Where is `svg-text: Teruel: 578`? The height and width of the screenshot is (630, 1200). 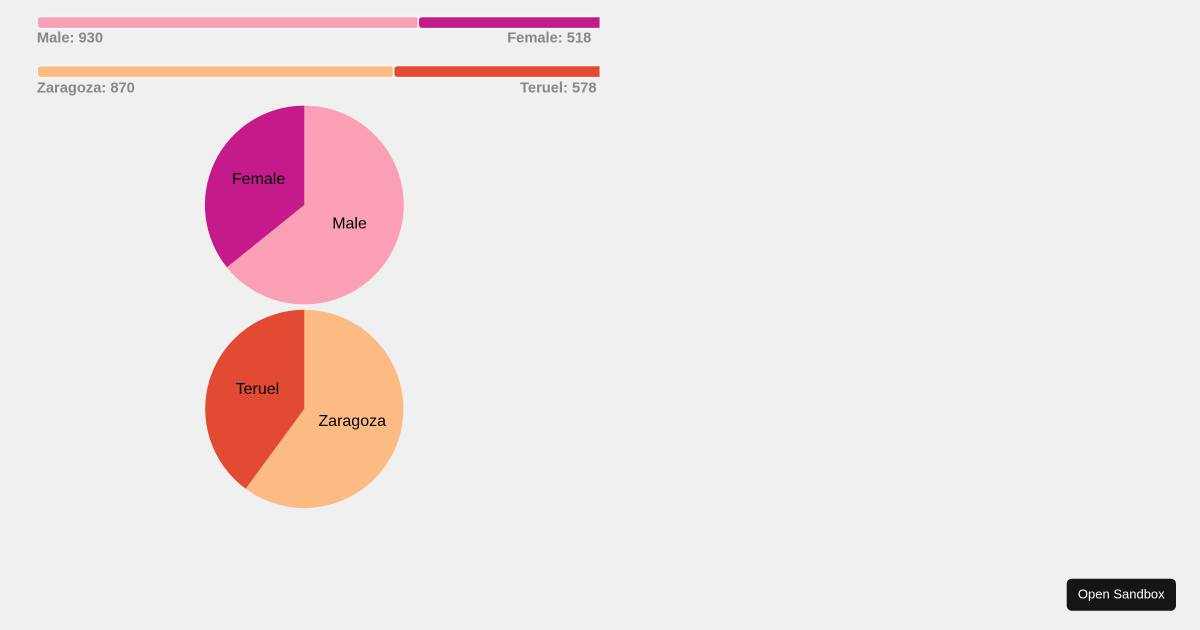
svg-text: Teruel: 578 is located at coordinates (558, 88).